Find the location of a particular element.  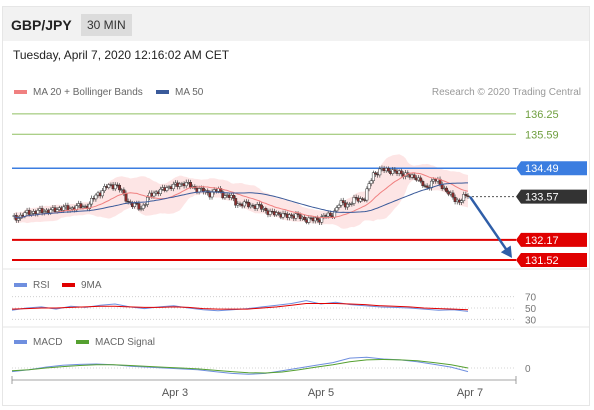

rsi-tick-label: 30 is located at coordinates (531, 320).